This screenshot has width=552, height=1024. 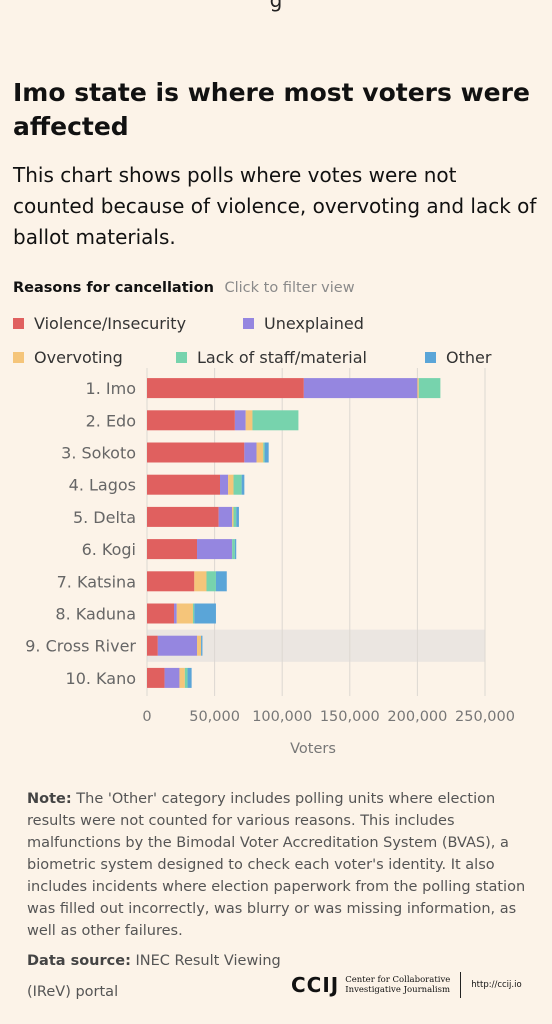 What do you see at coordinates (111, 420) in the screenshot?
I see `category-label: 2. Edo` at bounding box center [111, 420].